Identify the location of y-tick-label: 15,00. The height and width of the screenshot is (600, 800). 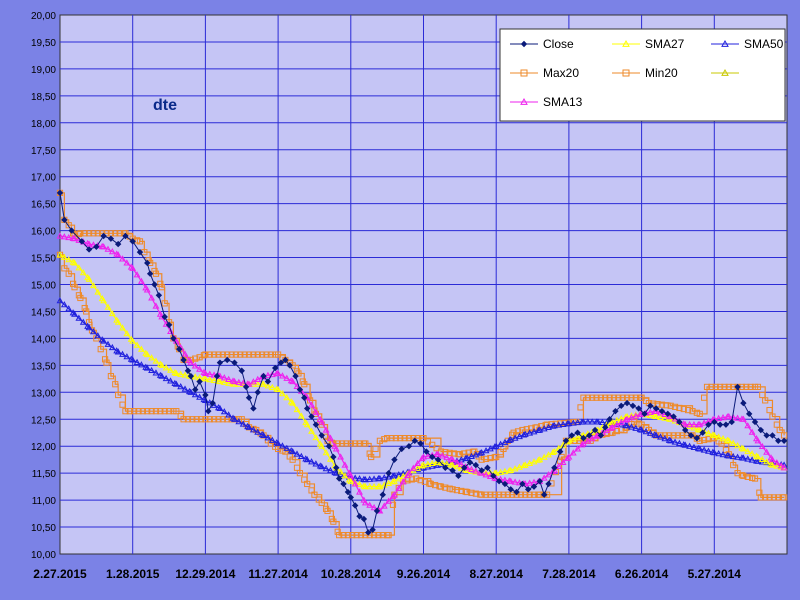
(43, 286).